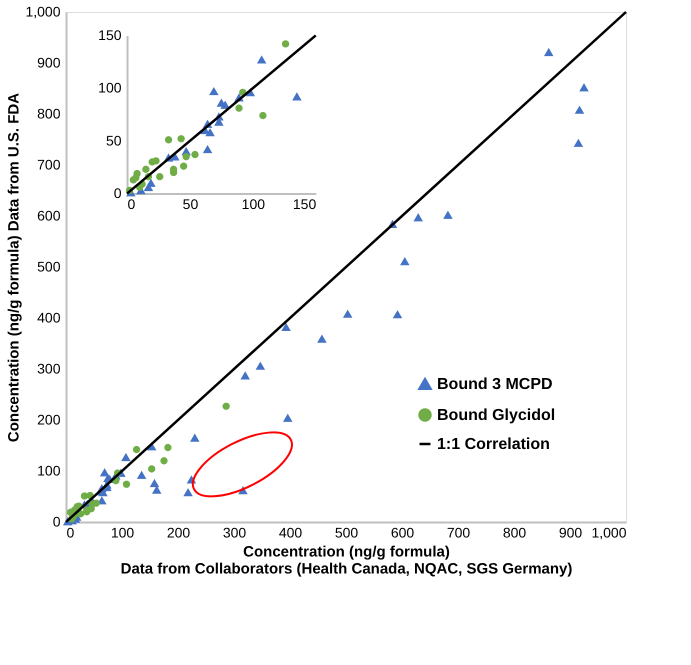 The height and width of the screenshot is (665, 691). Describe the element at coordinates (254, 204) in the screenshot. I see `x-tick-label: 100` at that location.